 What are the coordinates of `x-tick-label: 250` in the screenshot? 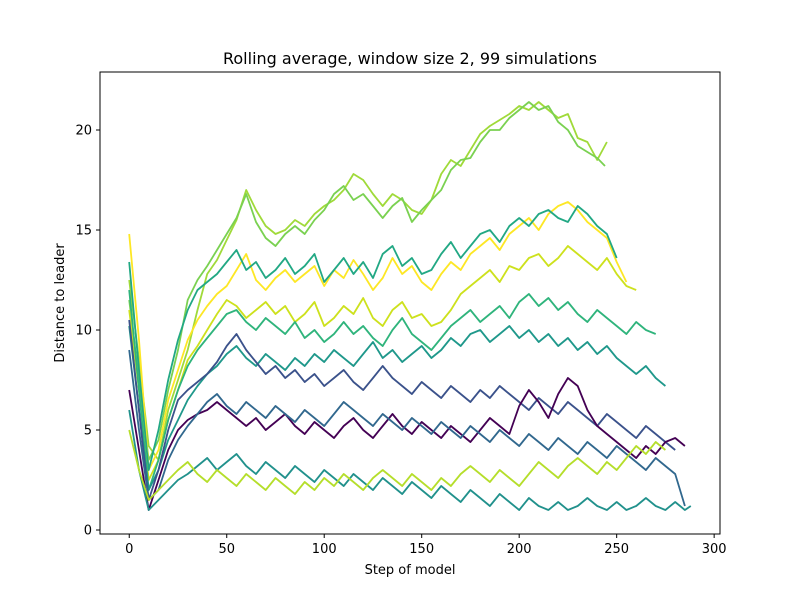 It's located at (616, 549).